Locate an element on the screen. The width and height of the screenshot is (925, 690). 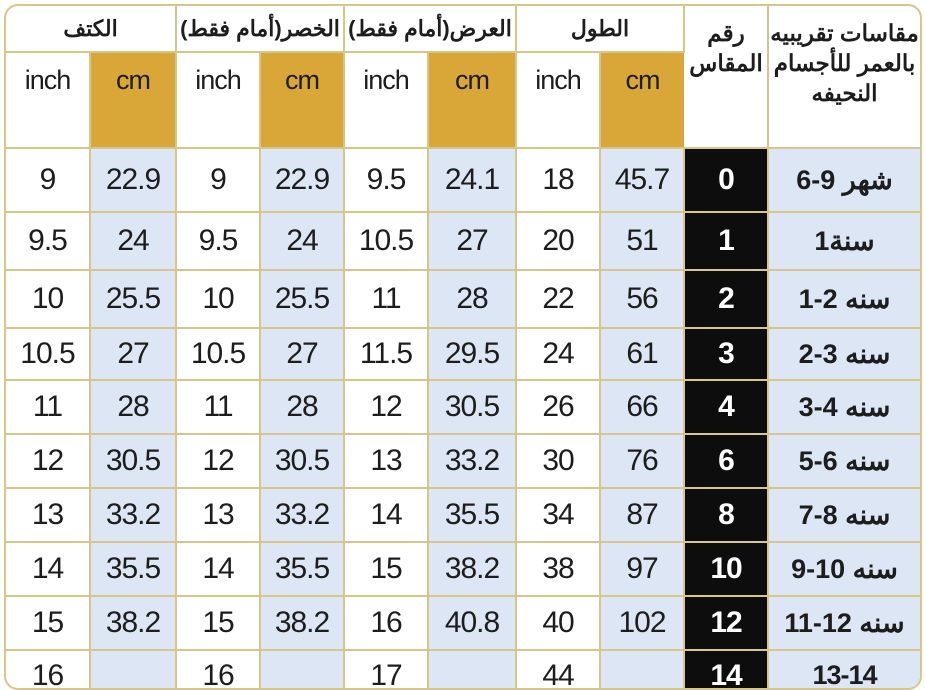
waist-inch-cell: 9 is located at coordinates (219, 180).